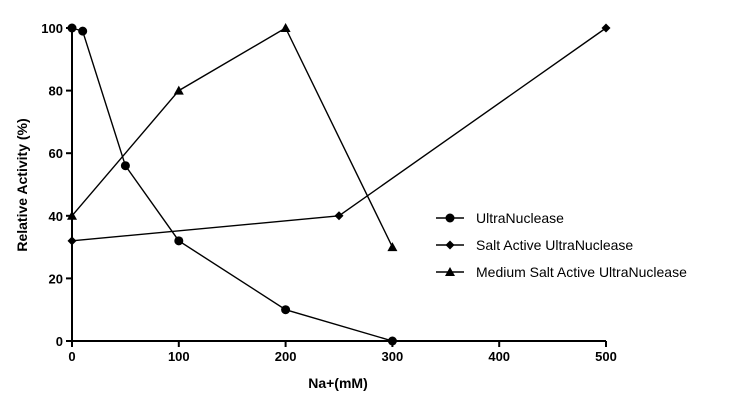 The width and height of the screenshot is (742, 403). I want to click on legend-label: Medium Salt Active UltraNuclease, so click(581, 272).